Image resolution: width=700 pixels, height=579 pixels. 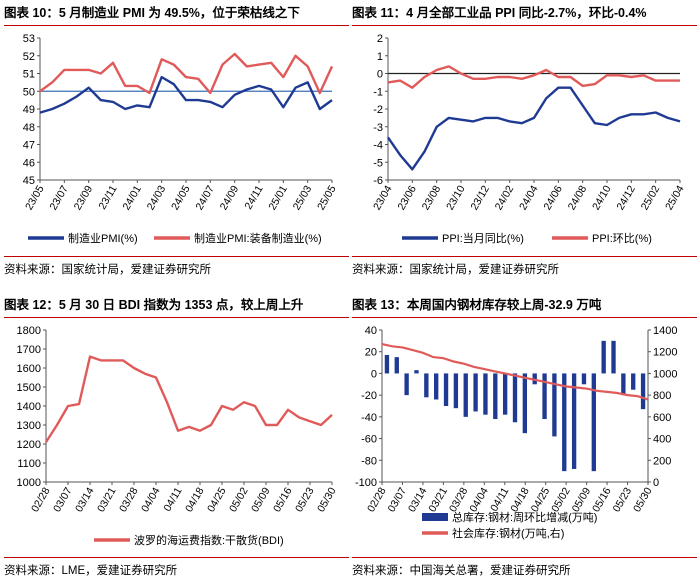 I want to click on y-tick-label: 20, so click(x=371, y=353).